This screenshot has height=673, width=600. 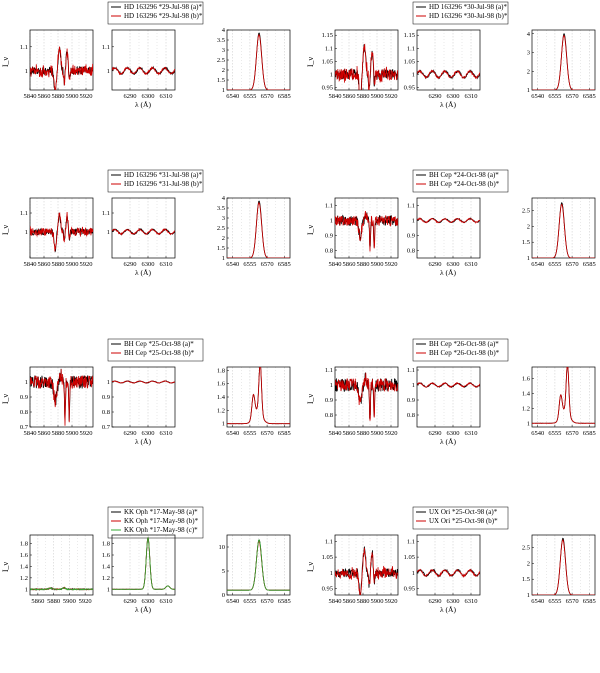 What do you see at coordinates (57, 232) in the screenshot?
I see `panel: 5840 5860 5880 5900 5920 1 1.1` at bounding box center [57, 232].